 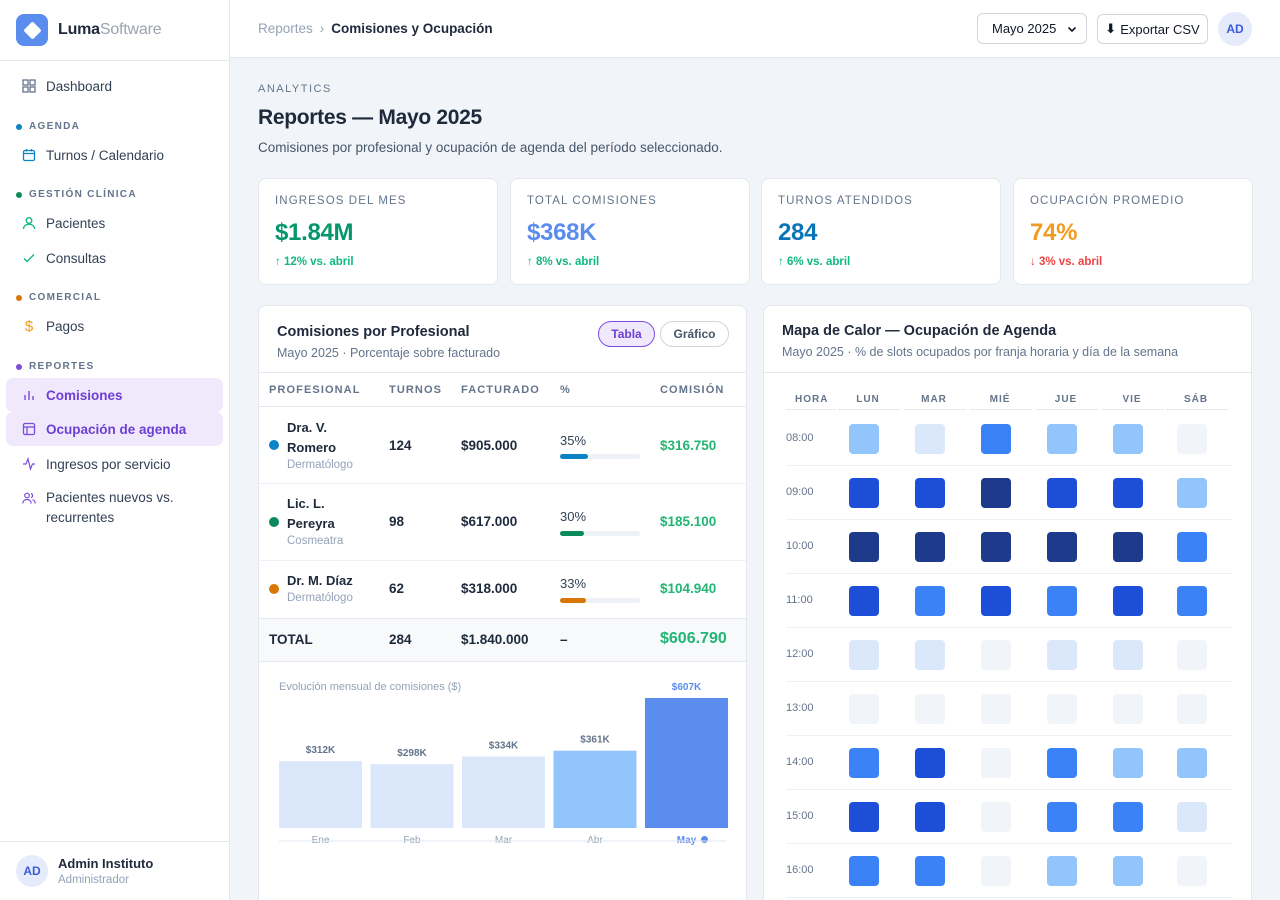 I want to click on hour-label: 13:00, so click(x=800, y=708).